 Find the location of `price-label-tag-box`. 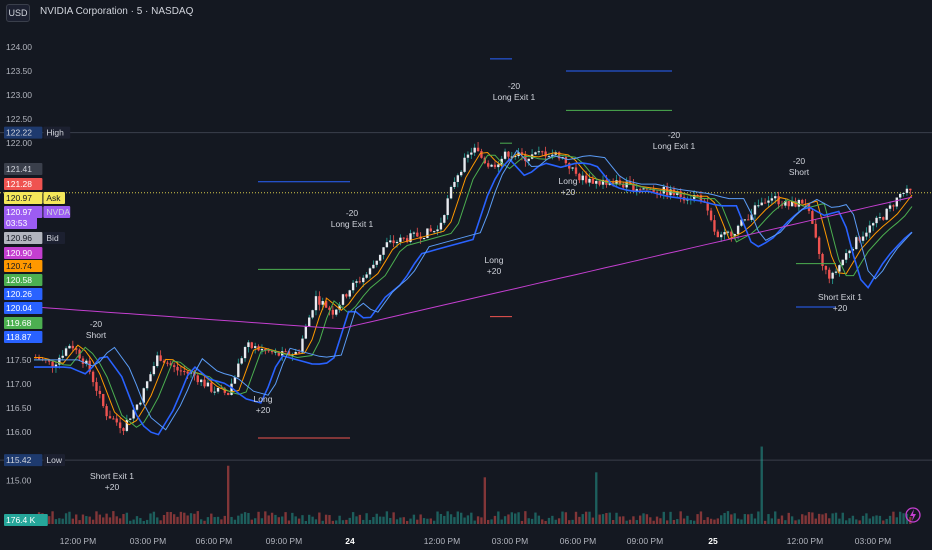

price-label-tag-box is located at coordinates (54, 460).